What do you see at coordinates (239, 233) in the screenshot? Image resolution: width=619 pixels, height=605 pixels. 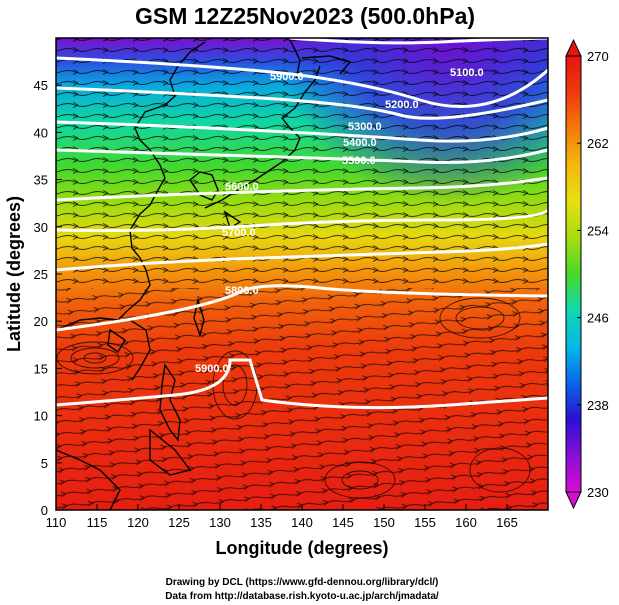 I see `contour-label: 5700.0` at bounding box center [239, 233].